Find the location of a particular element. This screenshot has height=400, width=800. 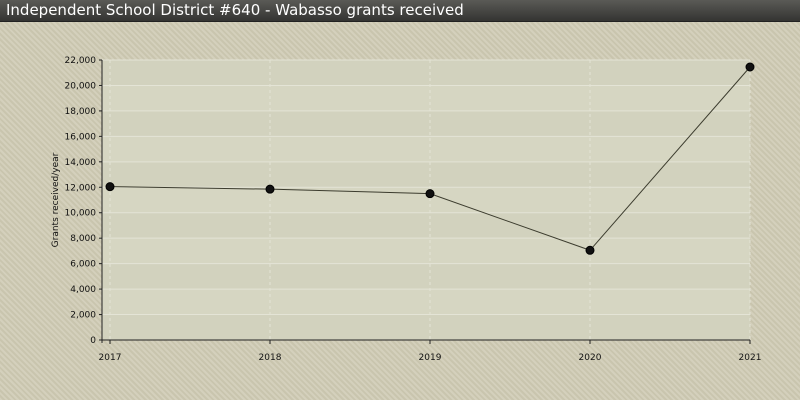

x-axis-ticks: 2017 2018 2019 2020 2021 is located at coordinates (430, 351).